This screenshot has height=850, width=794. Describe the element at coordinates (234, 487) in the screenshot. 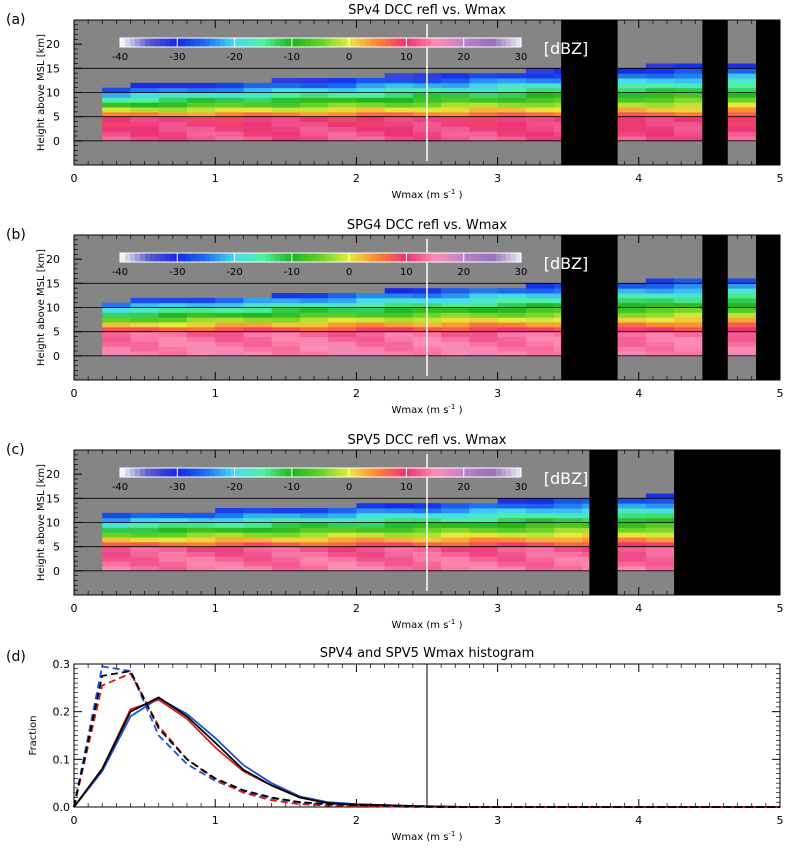

I see `colorbar-tick-label: -20` at that location.